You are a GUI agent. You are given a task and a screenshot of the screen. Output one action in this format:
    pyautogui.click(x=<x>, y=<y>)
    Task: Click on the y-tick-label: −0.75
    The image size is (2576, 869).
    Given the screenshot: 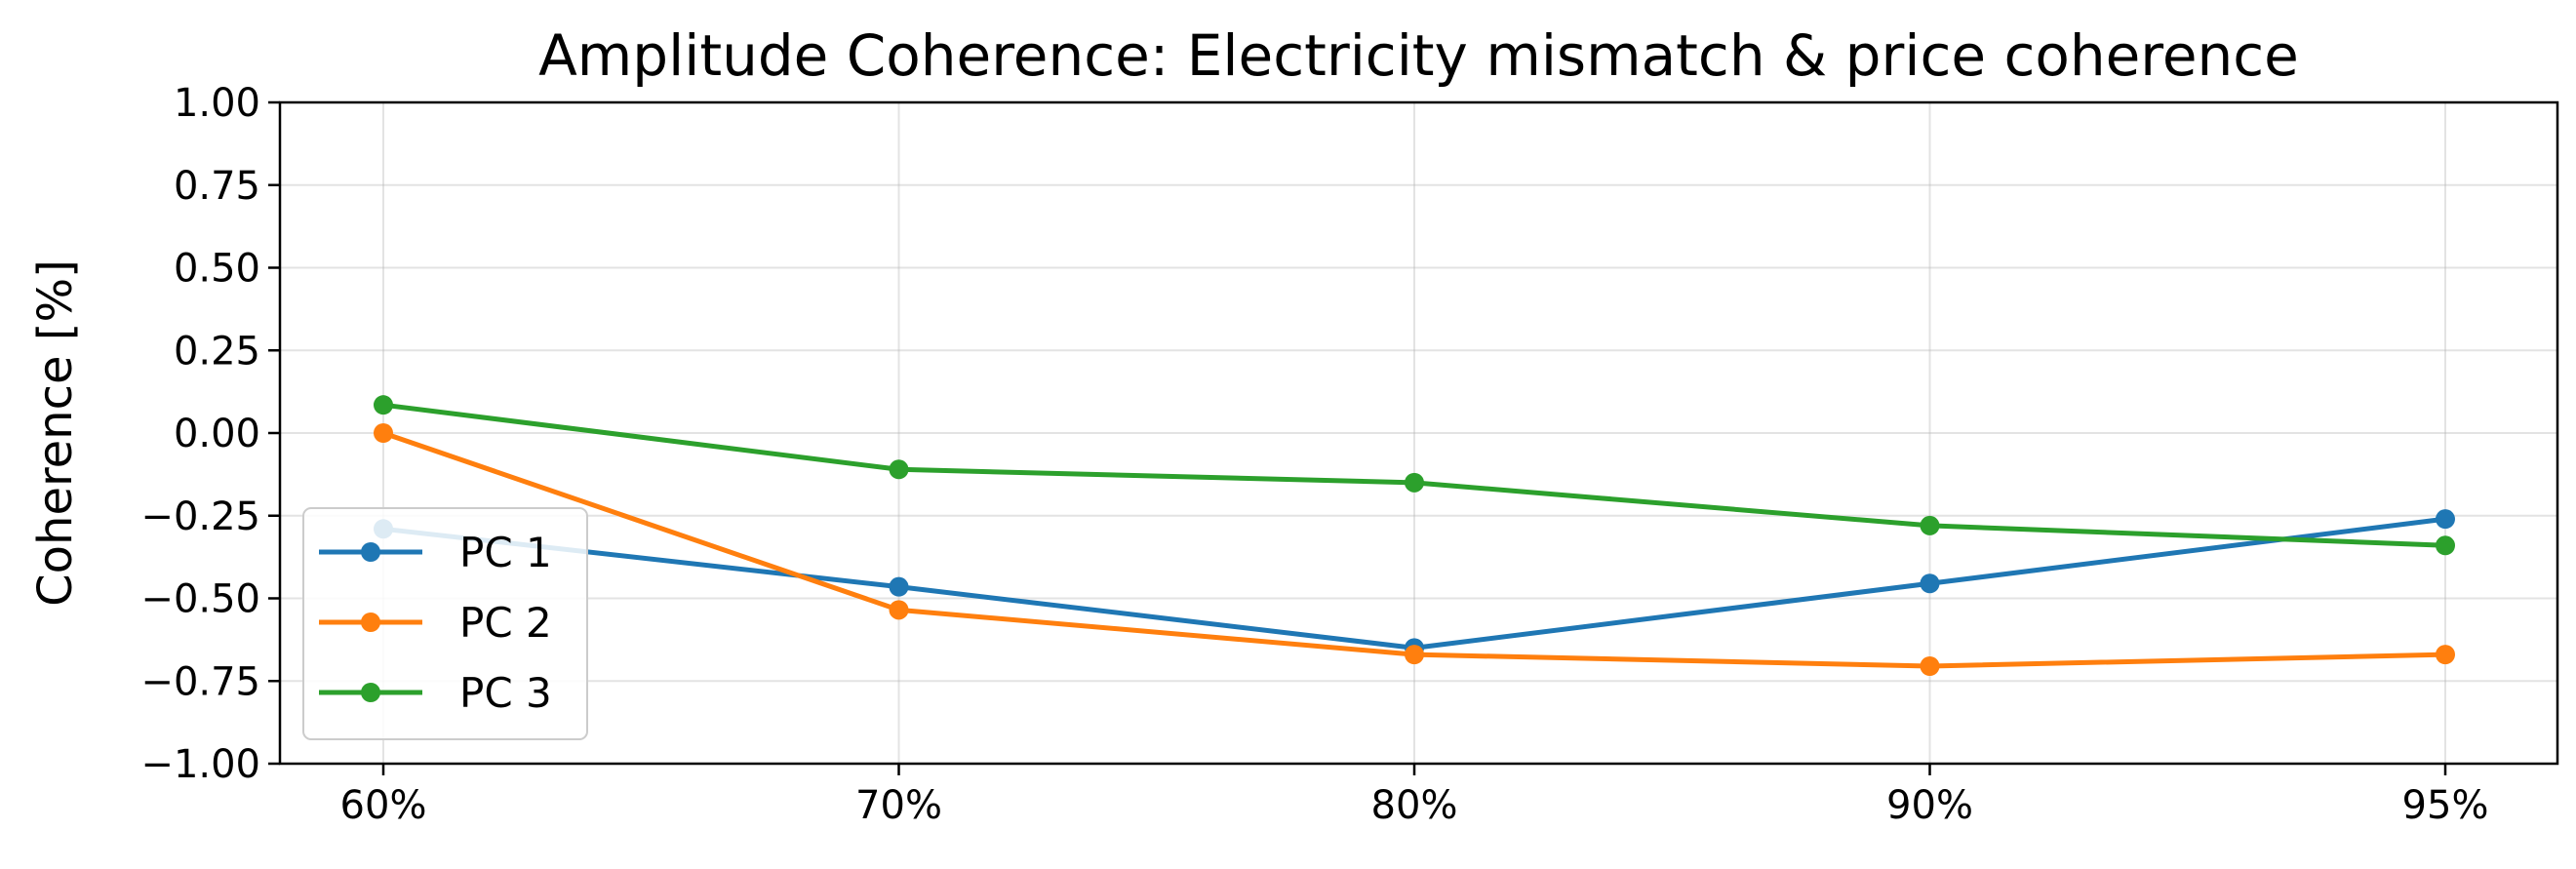 What is the action you would take?
    pyautogui.click(x=200, y=681)
    